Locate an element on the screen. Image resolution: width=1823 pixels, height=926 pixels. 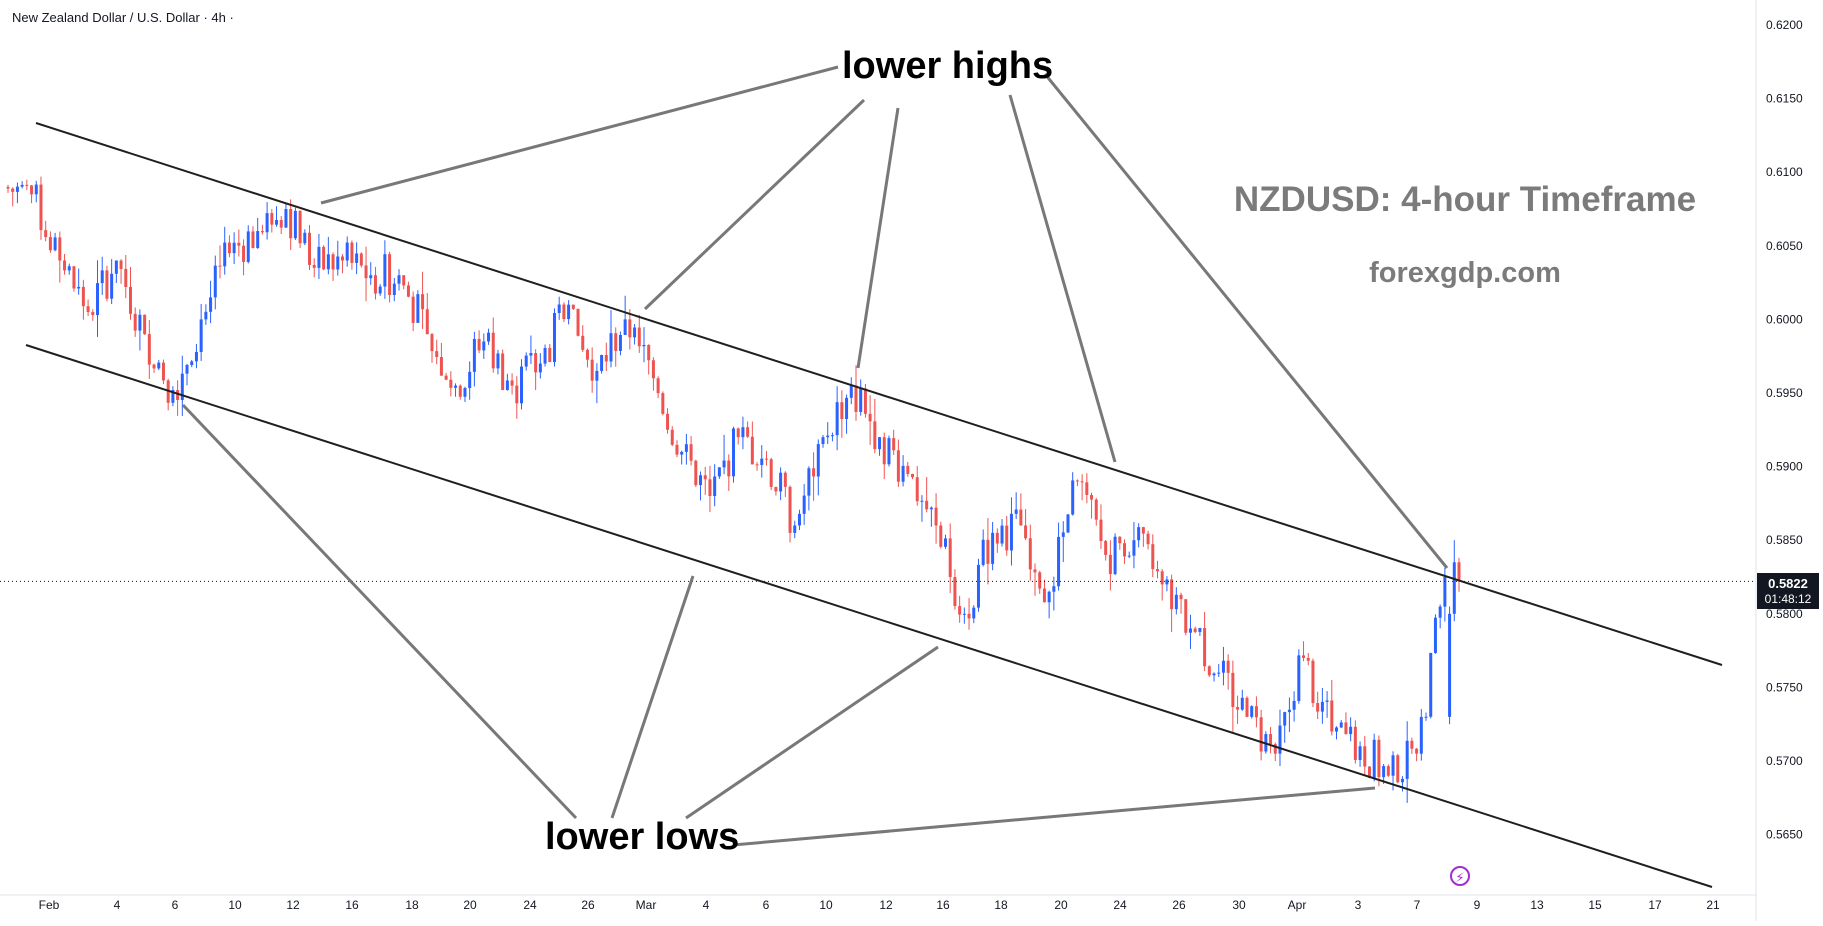
y-tick-label: 0.5950 is located at coordinates (1784, 393).